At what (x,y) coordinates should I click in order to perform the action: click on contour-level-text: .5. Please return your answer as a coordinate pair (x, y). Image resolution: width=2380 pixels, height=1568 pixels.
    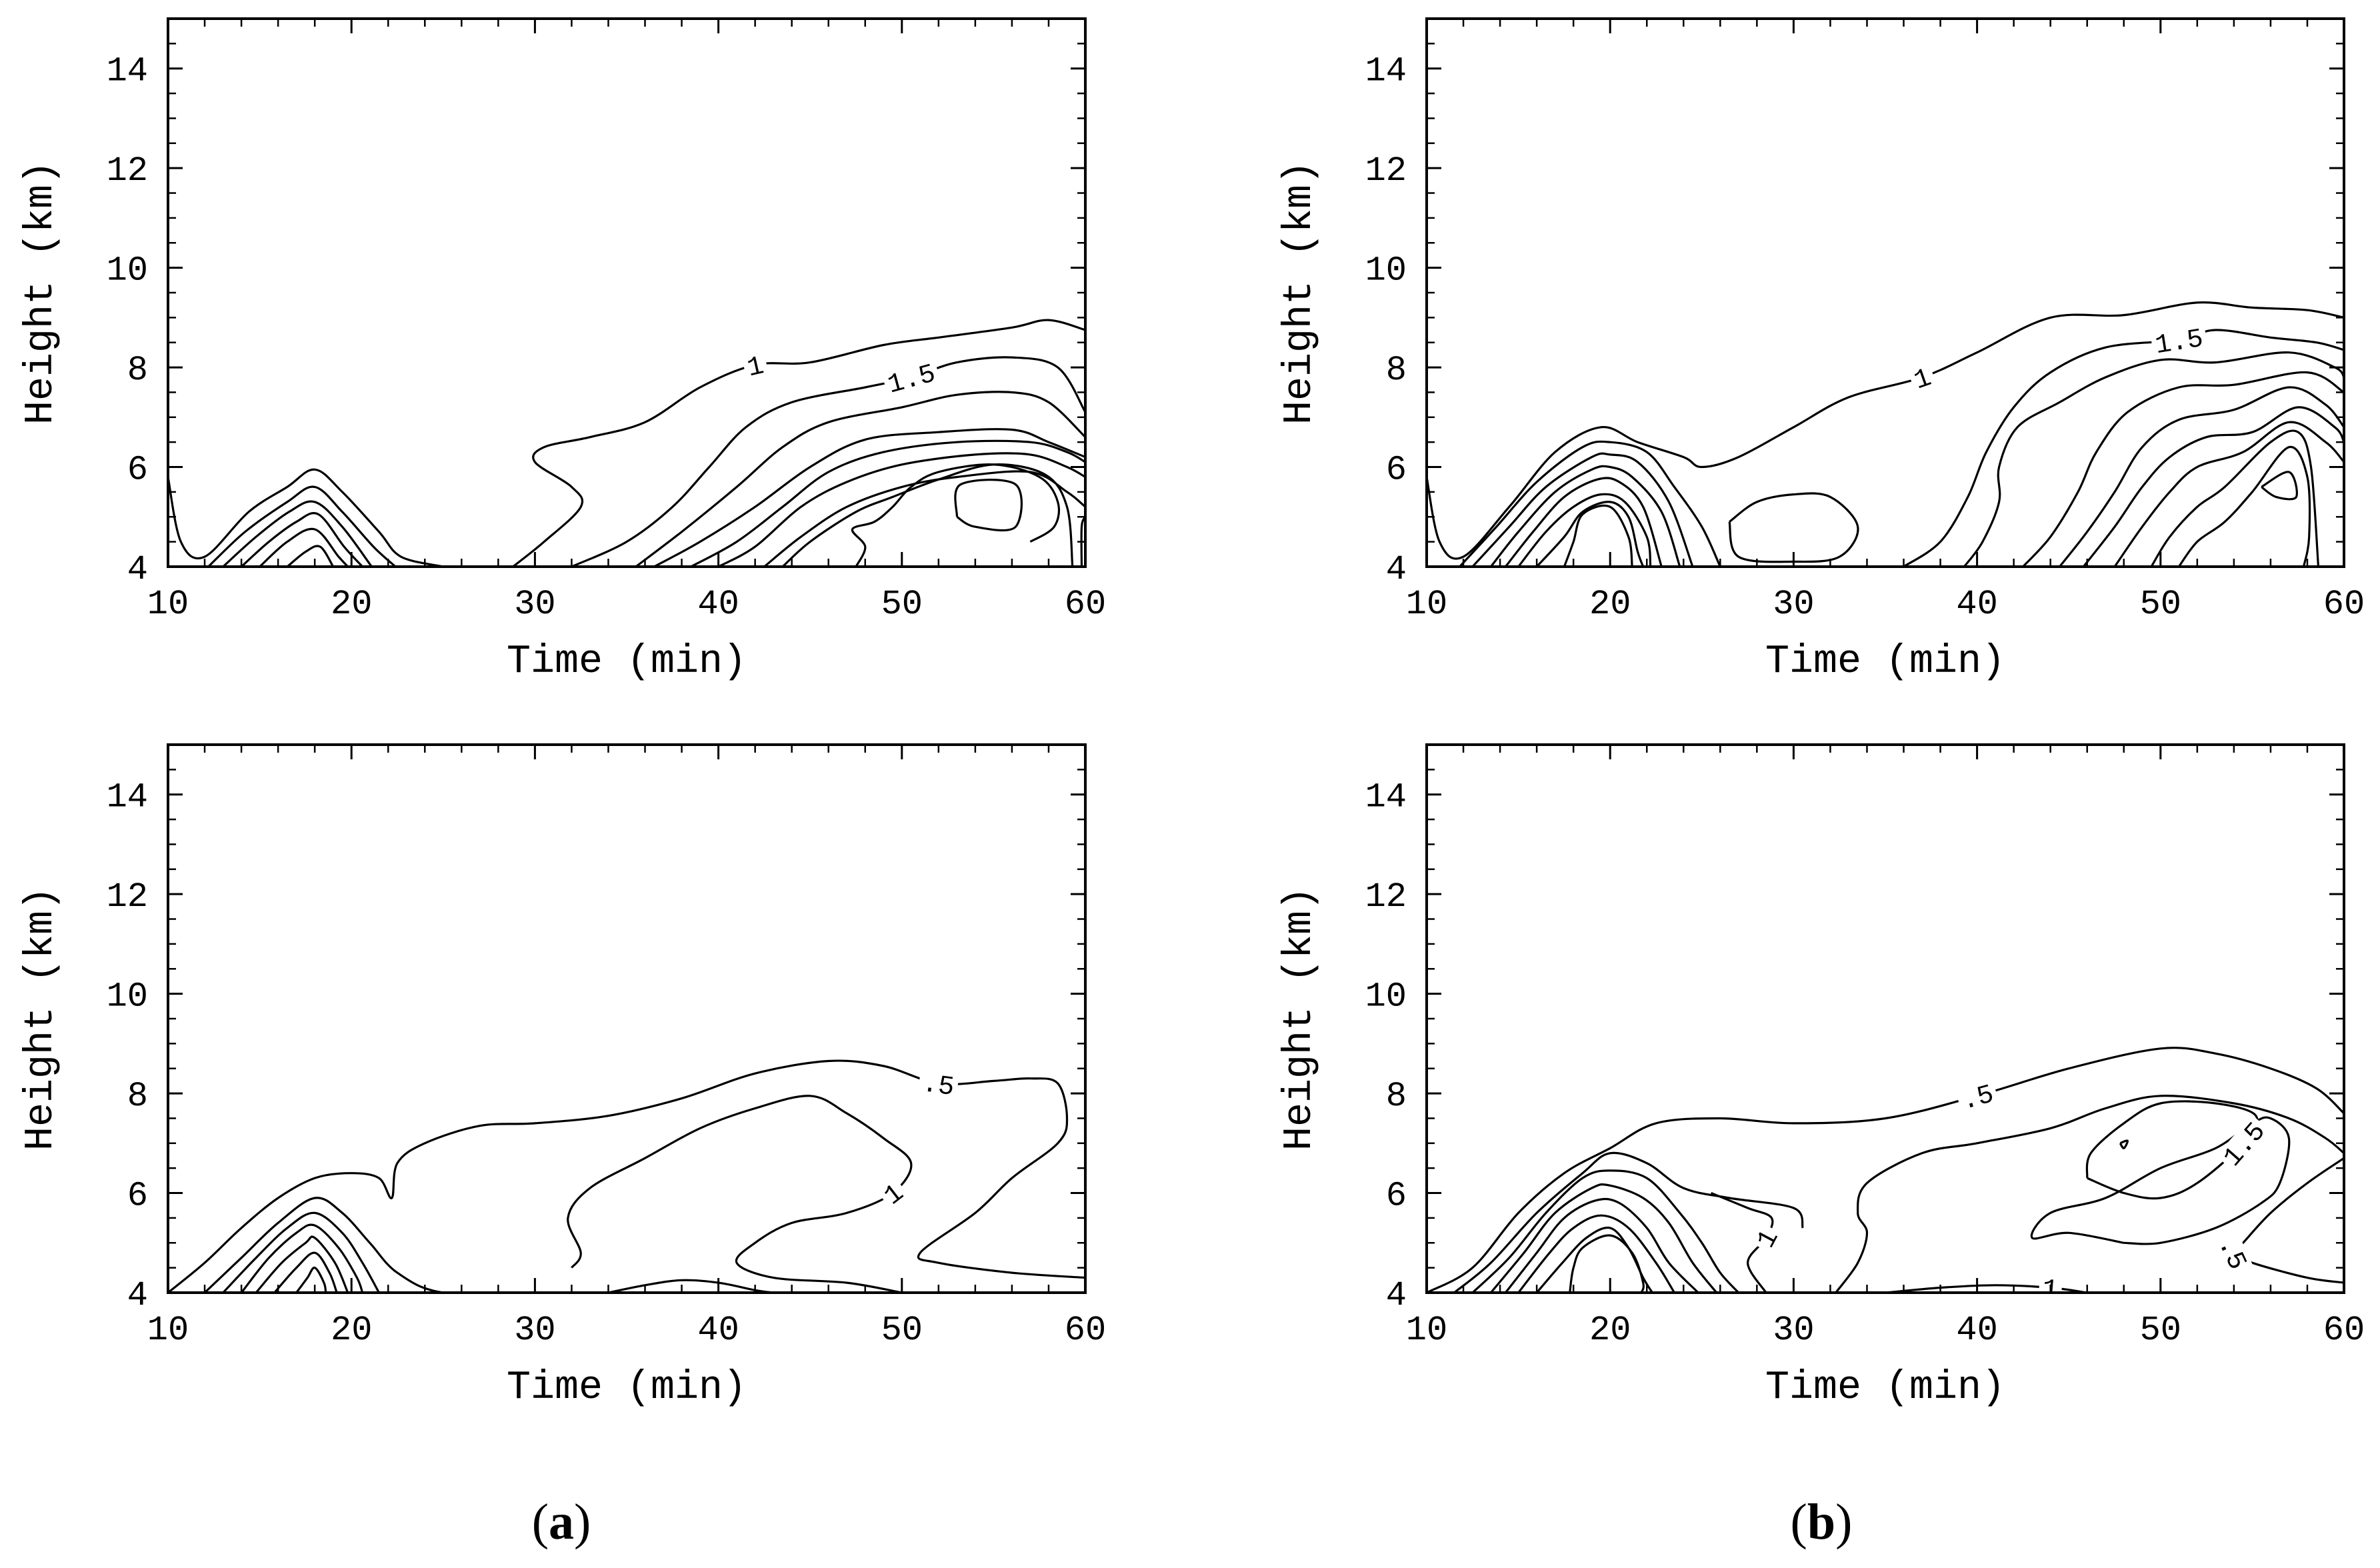
    Looking at the image, I should click on (938, 1086).